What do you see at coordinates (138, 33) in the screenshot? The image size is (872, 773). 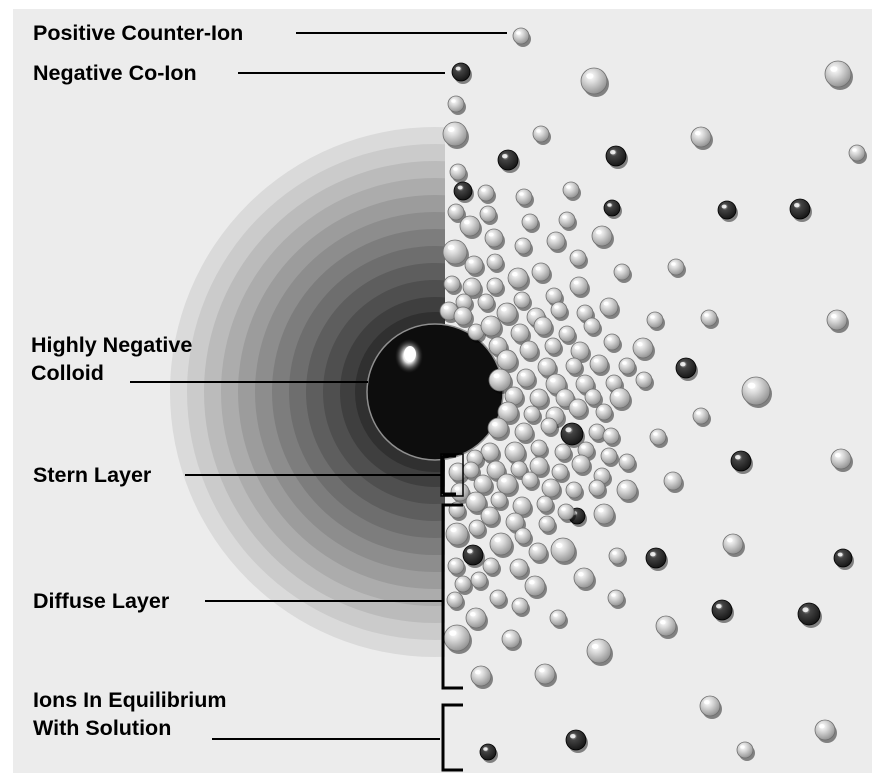 I see `positive-counter-ion-label: Positive Counter-Ion` at bounding box center [138, 33].